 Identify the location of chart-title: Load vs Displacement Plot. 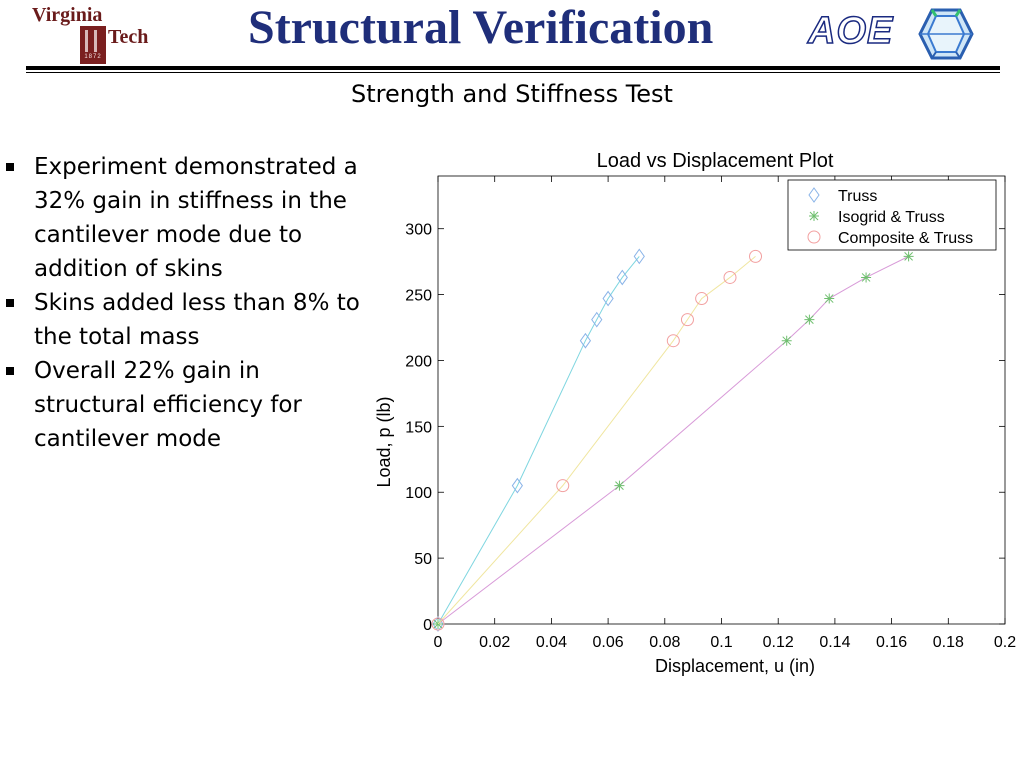
(715, 161).